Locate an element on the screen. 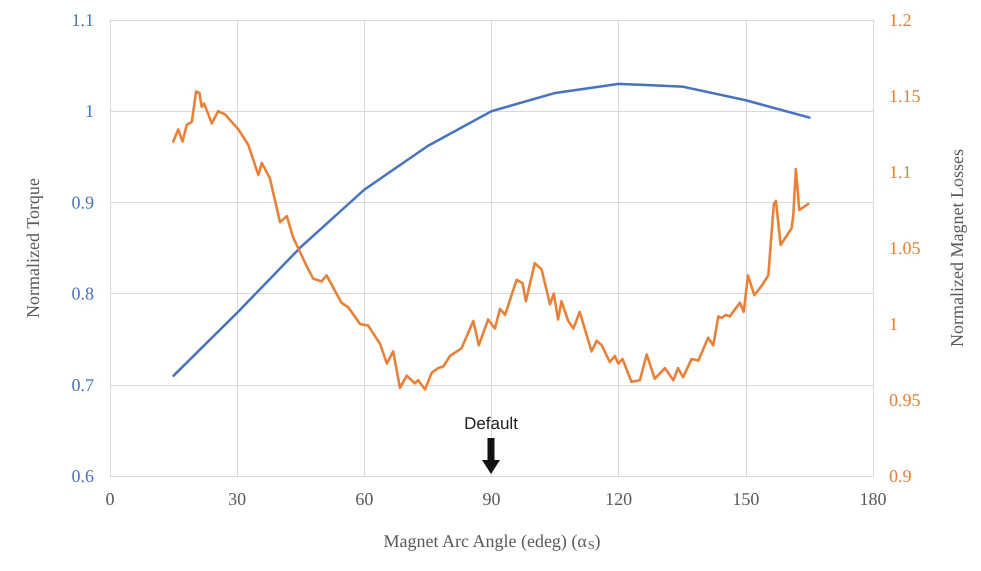  y-tick-label: 0.7 is located at coordinates (83, 384).